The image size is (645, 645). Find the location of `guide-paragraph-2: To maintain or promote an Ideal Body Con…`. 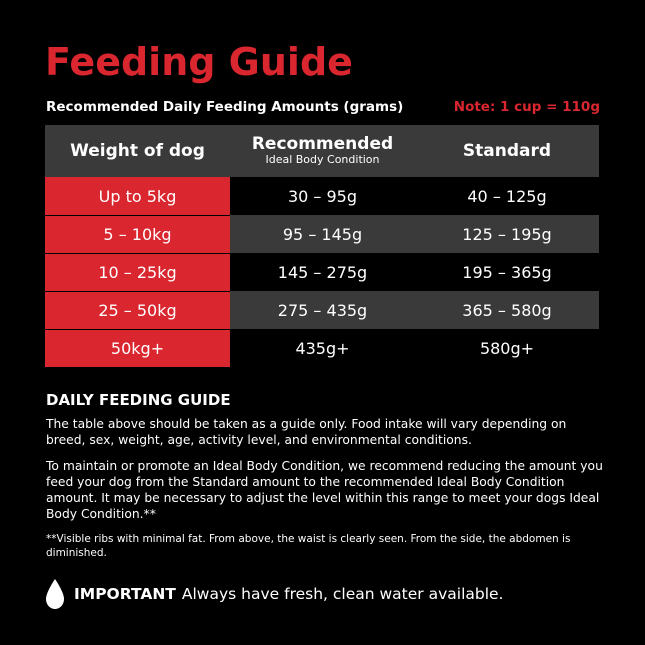

guide-paragraph-2: To maintain or promote an Ideal Body Con… is located at coordinates (324, 490).